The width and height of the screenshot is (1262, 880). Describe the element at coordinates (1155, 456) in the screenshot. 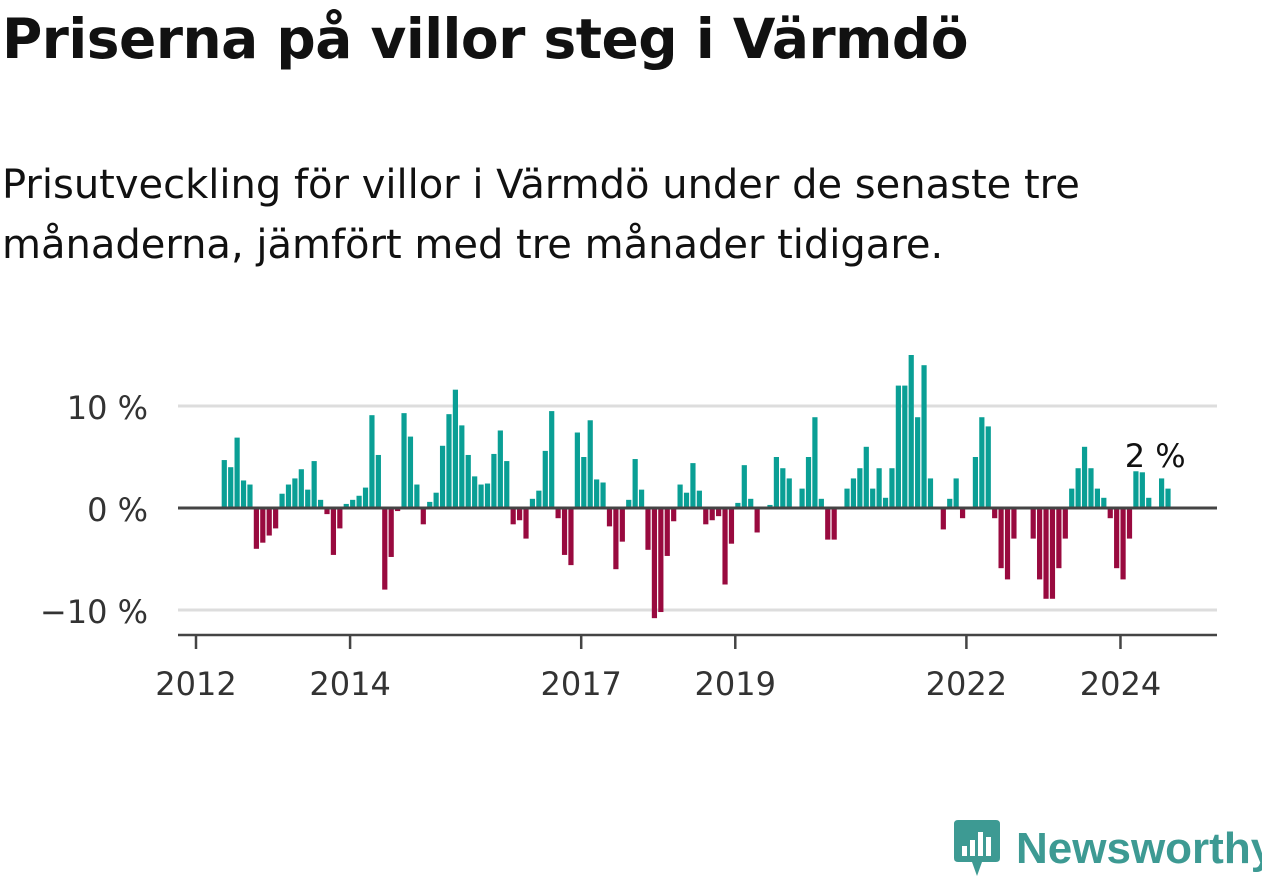

I see `last-value-annotation: 2 %` at that location.